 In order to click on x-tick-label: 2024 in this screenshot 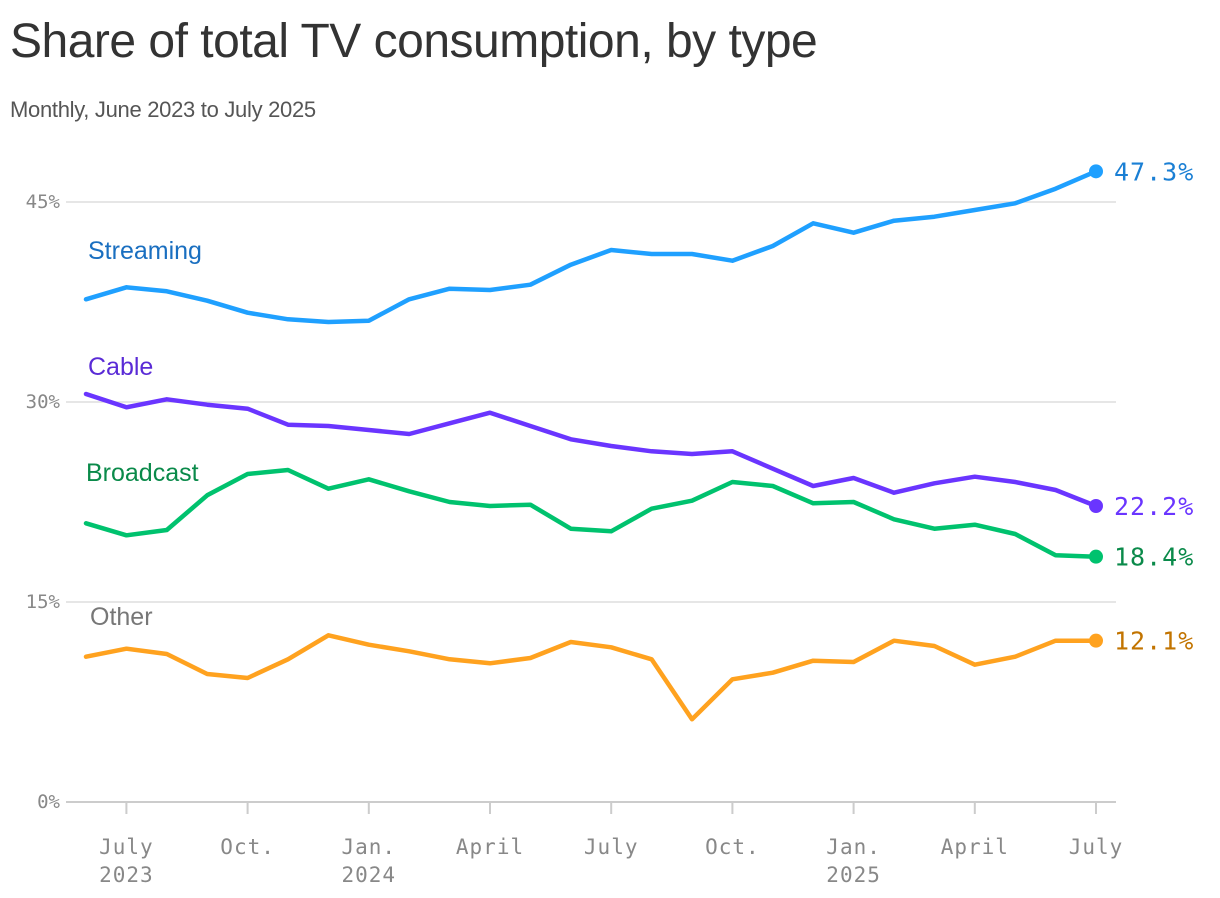, I will do `click(369, 875)`.